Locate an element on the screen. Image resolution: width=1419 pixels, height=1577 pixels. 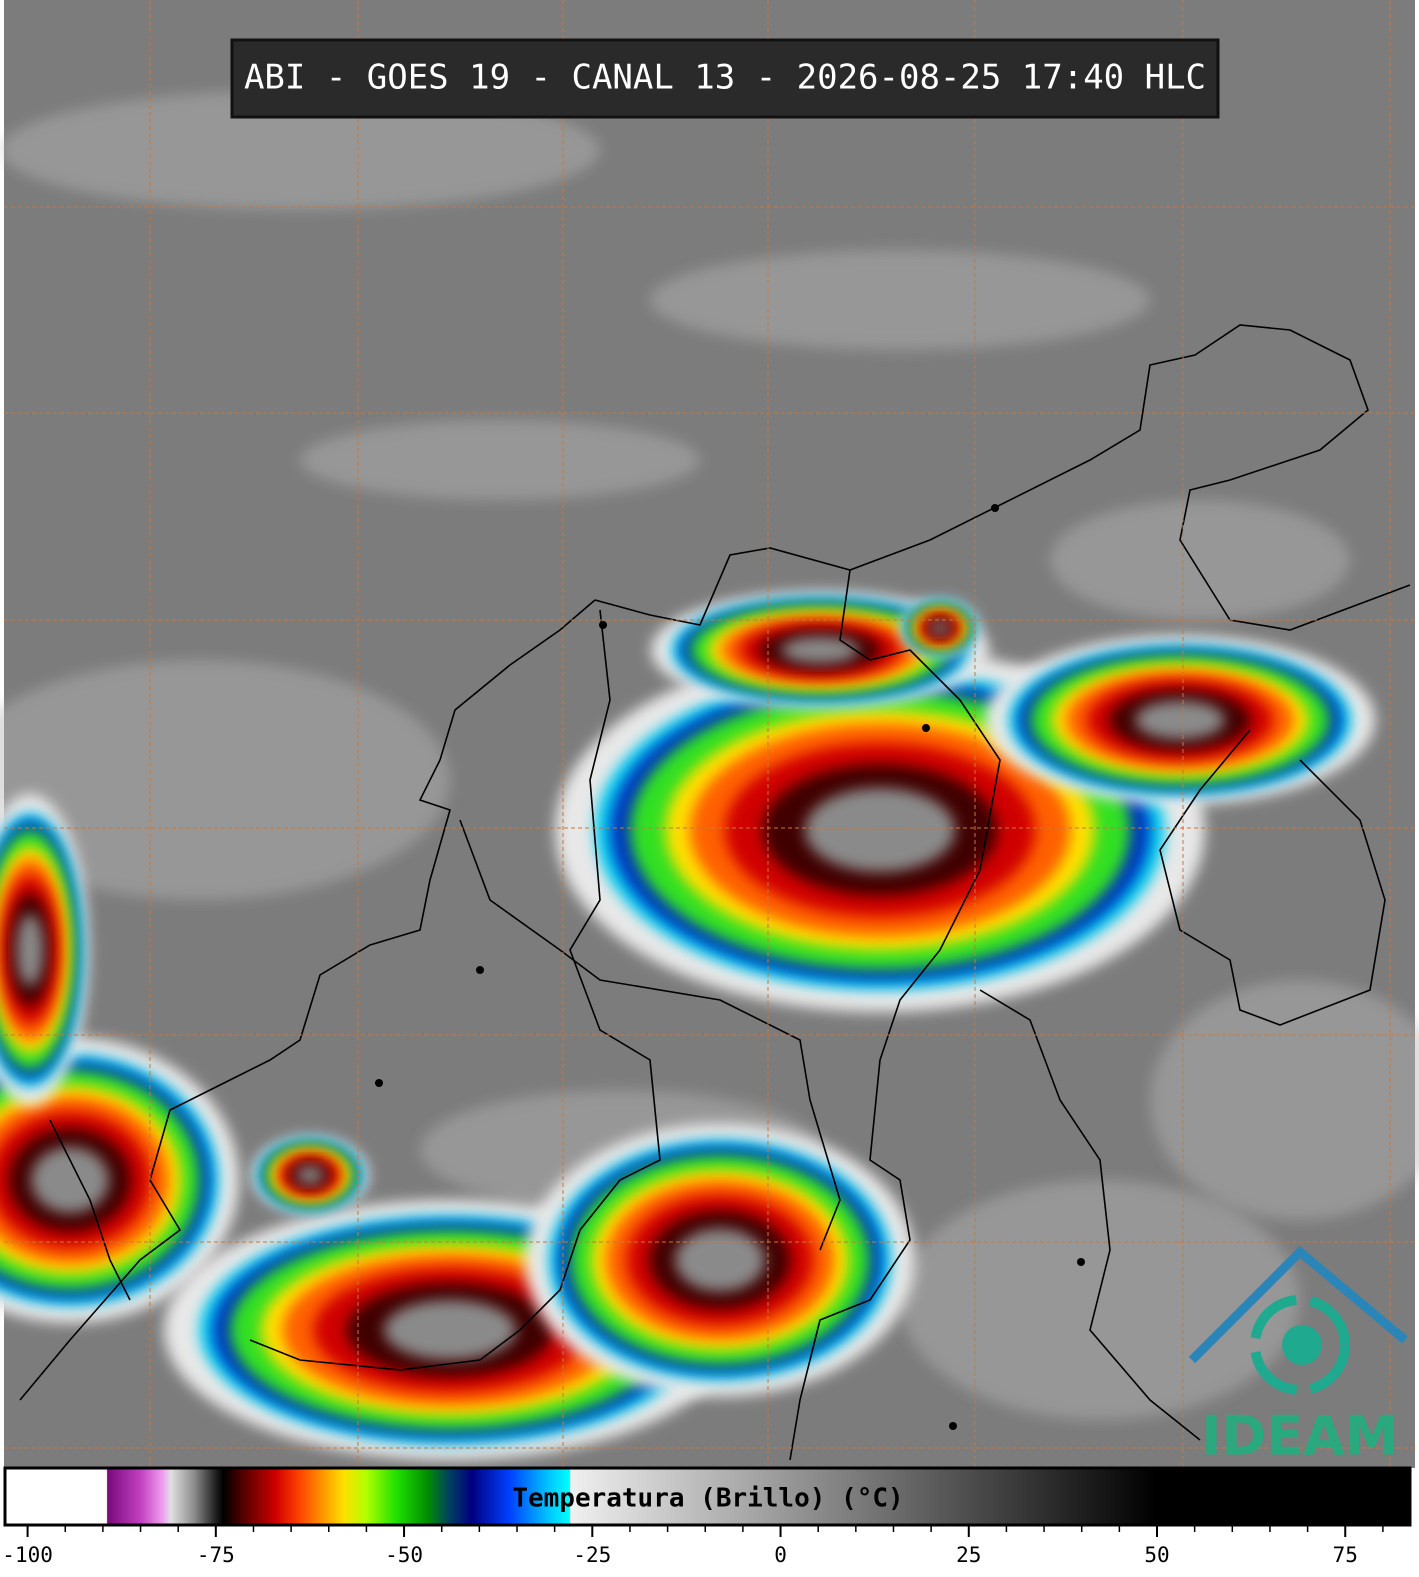
colorbar-label: Temperatura (Brillo) (°C) is located at coordinates (707, 1499).